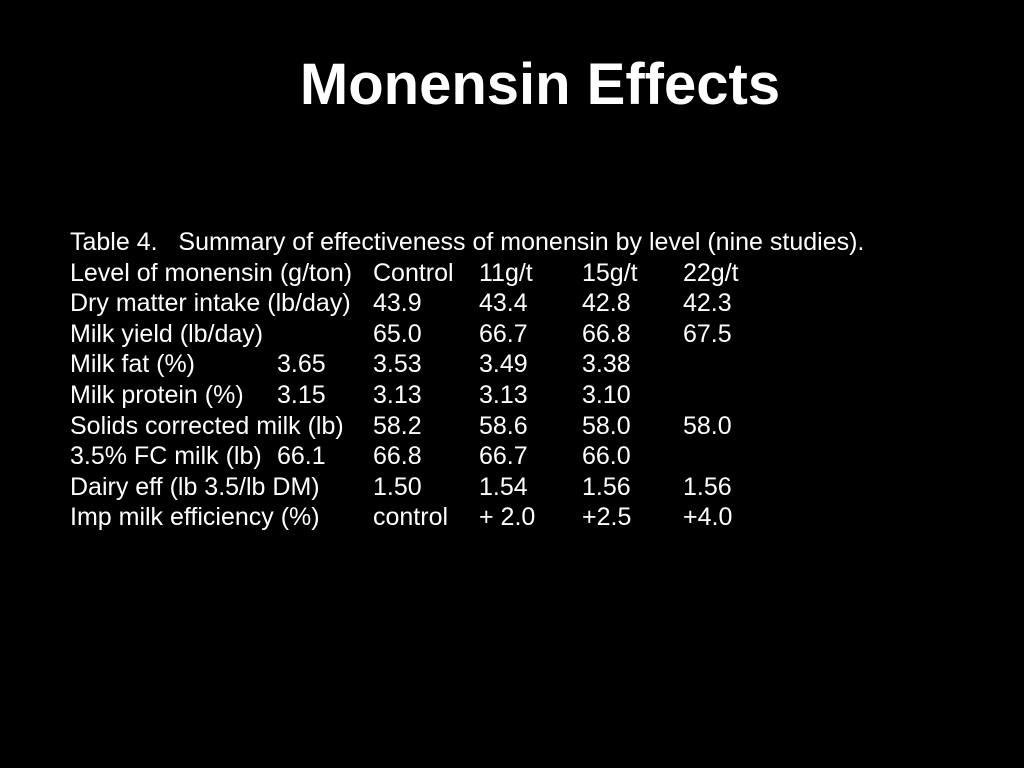 The image size is (1024, 768). Describe the element at coordinates (301, 394) in the screenshot. I see `cell-value: 3.15` at that location.